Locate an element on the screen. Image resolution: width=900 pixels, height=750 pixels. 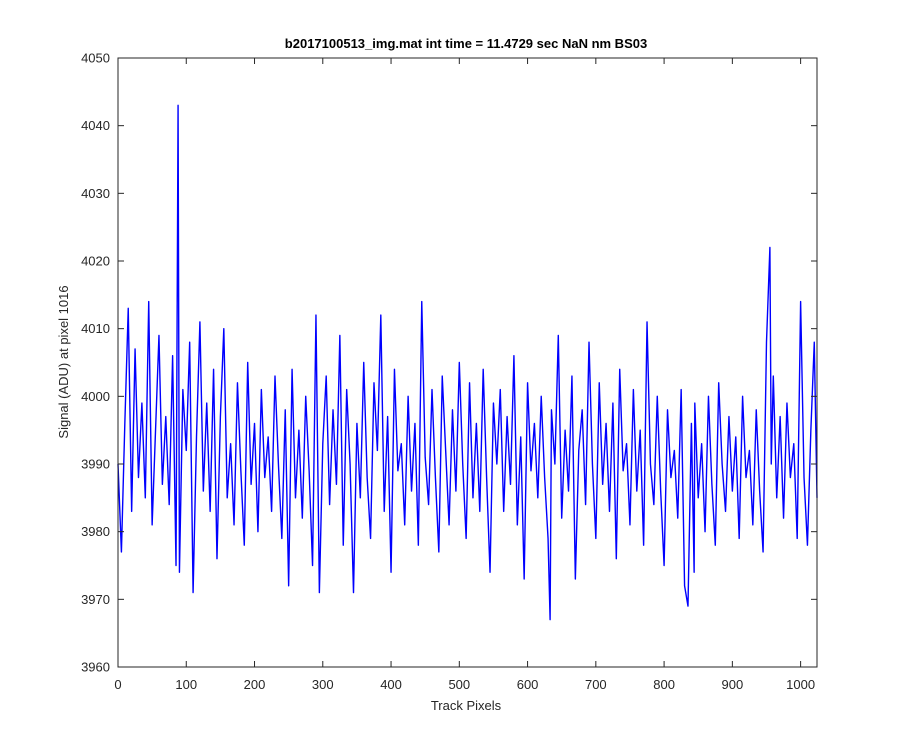
y-tick-label: 3970 is located at coordinates (95, 599).